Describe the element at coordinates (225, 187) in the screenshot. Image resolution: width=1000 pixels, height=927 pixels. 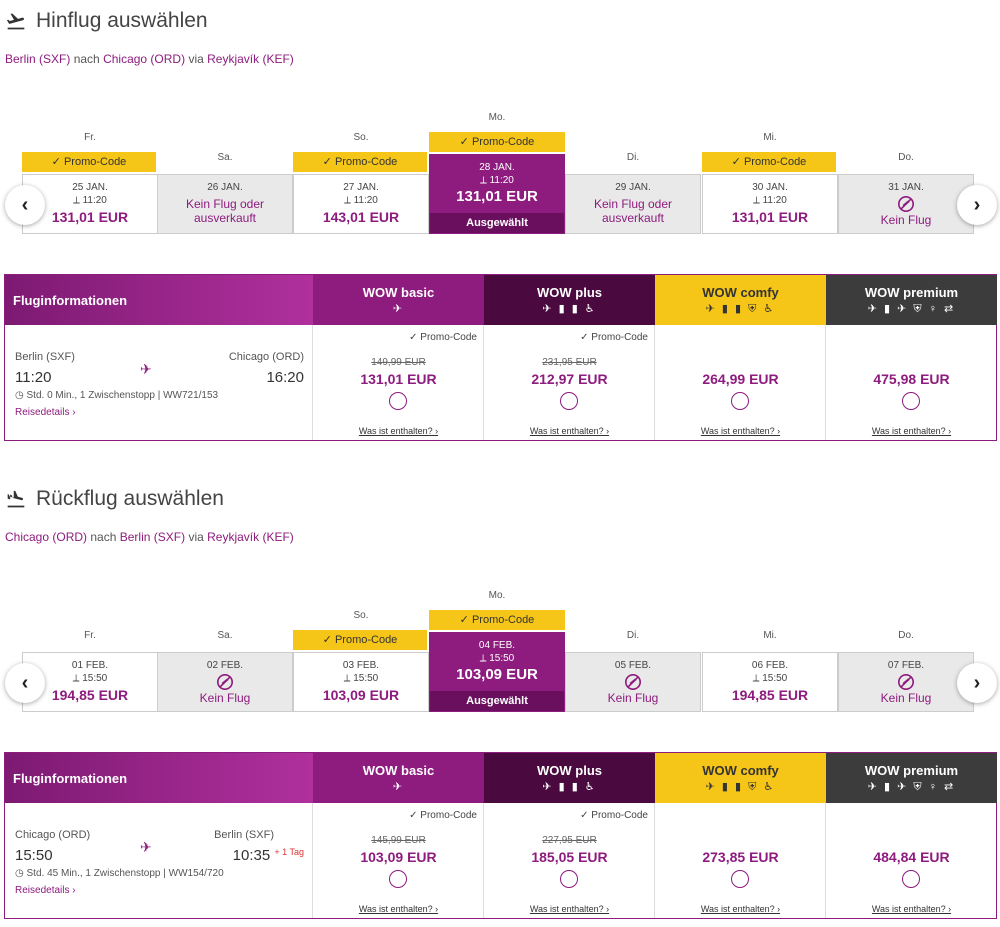
I see `day-date: 26 JAN.` at that location.